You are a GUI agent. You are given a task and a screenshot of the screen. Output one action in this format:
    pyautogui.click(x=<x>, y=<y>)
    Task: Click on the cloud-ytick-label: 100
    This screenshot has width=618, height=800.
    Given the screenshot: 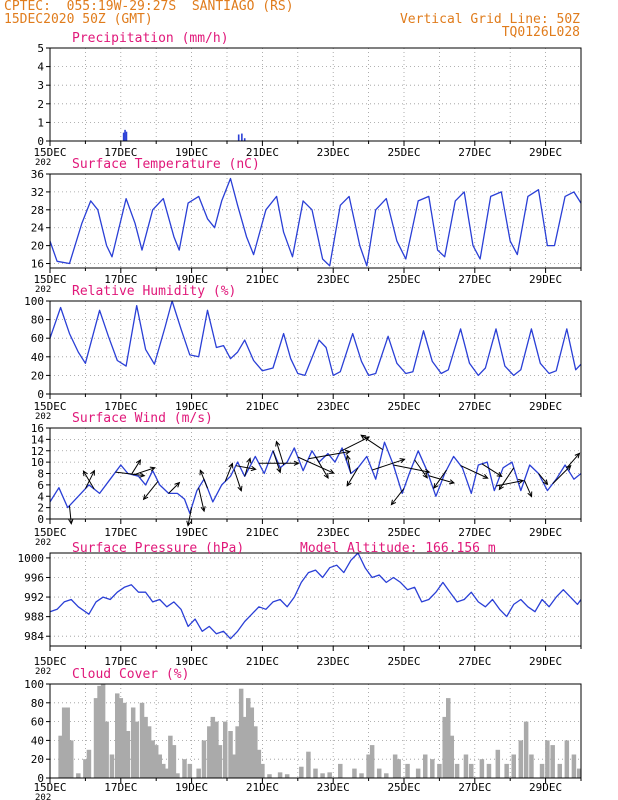 What is the action you would take?
    pyautogui.click(x=34, y=684)
    